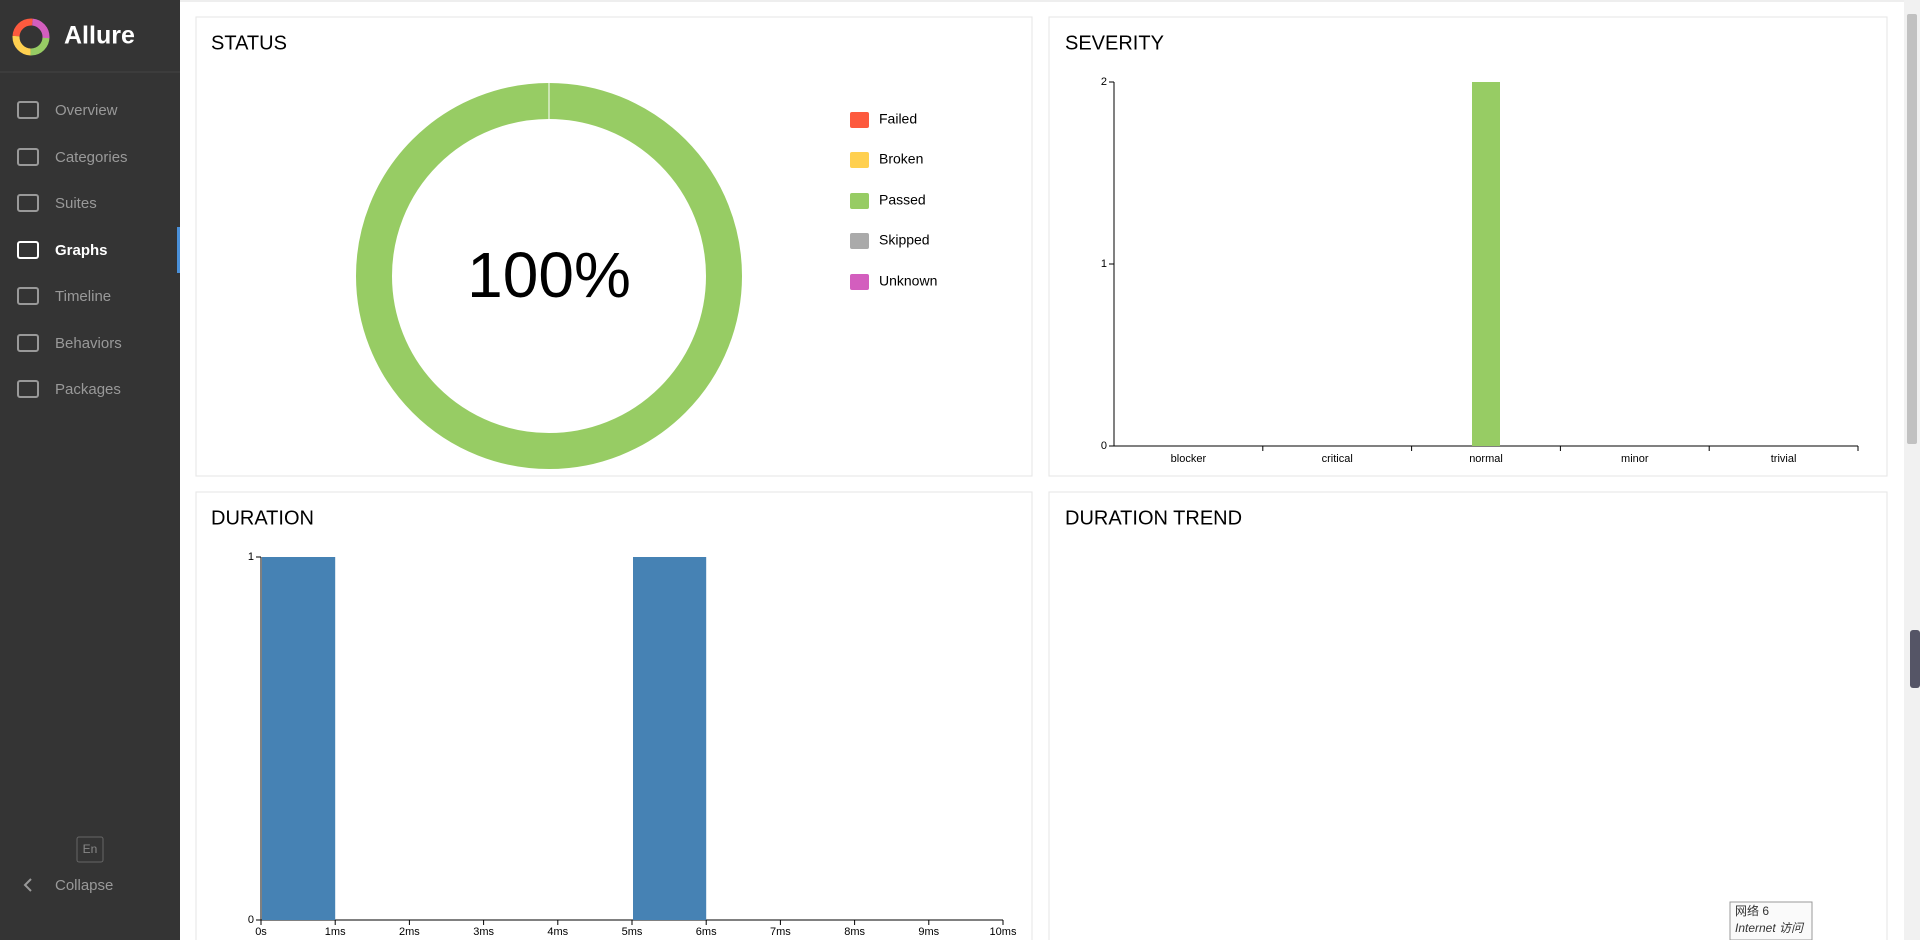  What do you see at coordinates (91, 157) in the screenshot?
I see `nav-item: Categories` at bounding box center [91, 157].